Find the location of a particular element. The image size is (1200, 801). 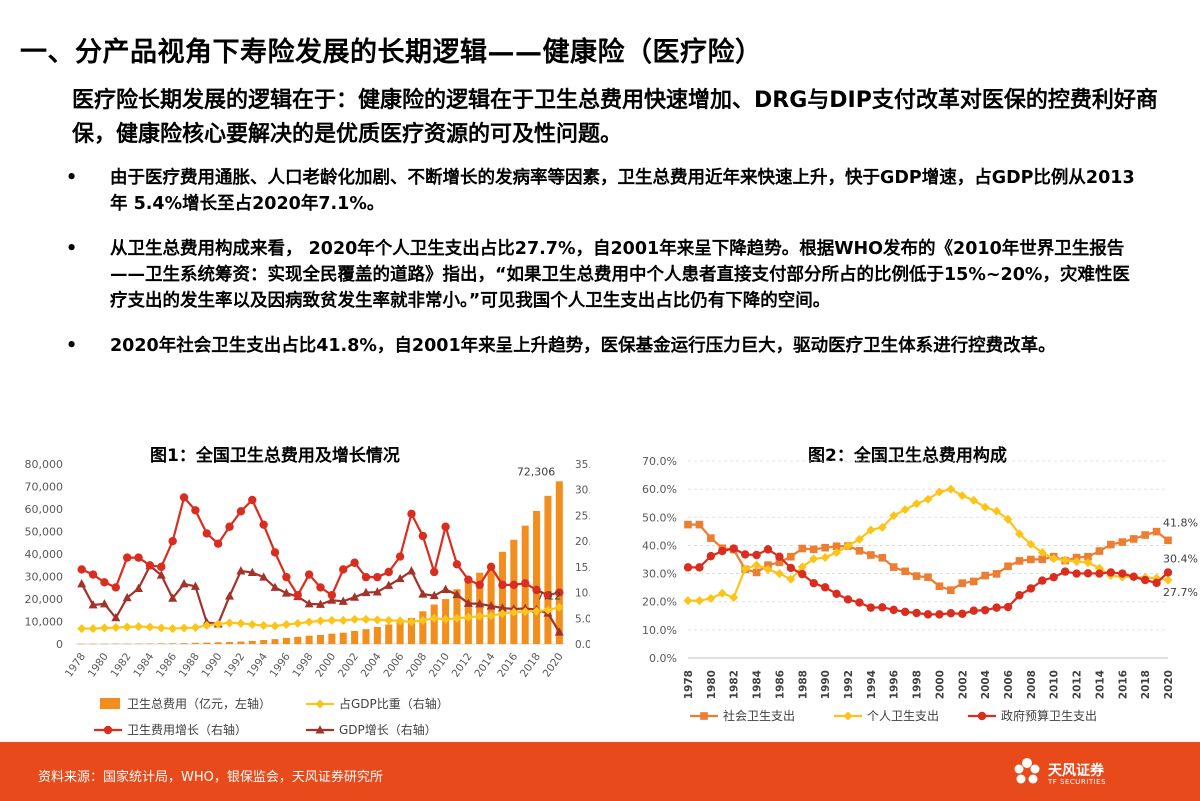

right-axis-tick: 25.00 is located at coordinates (582, 516).